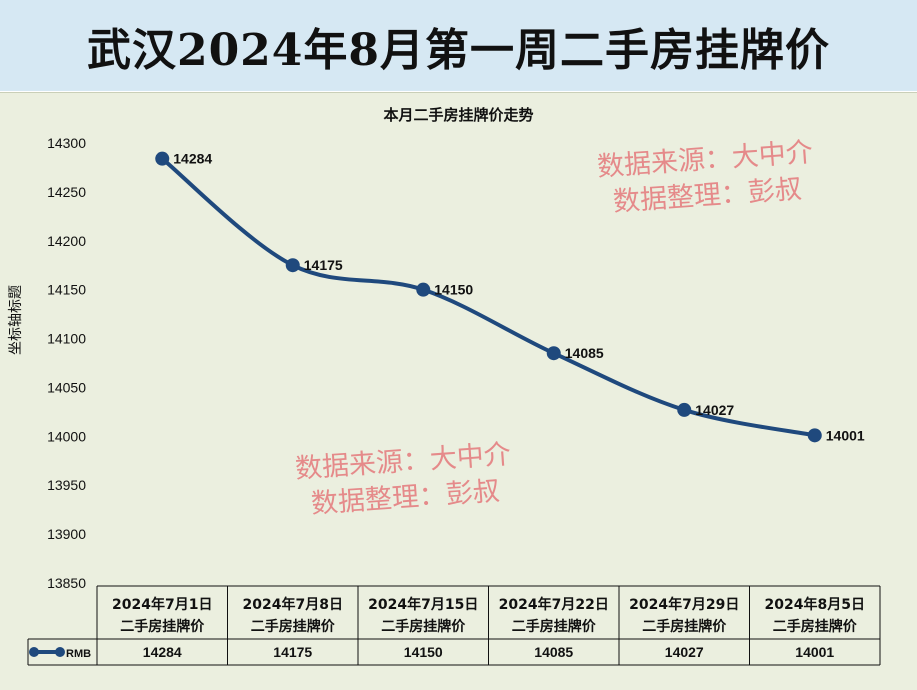 The width and height of the screenshot is (917, 690). What do you see at coordinates (66, 436) in the screenshot?
I see `y-tick-label: 14000` at bounding box center [66, 436].